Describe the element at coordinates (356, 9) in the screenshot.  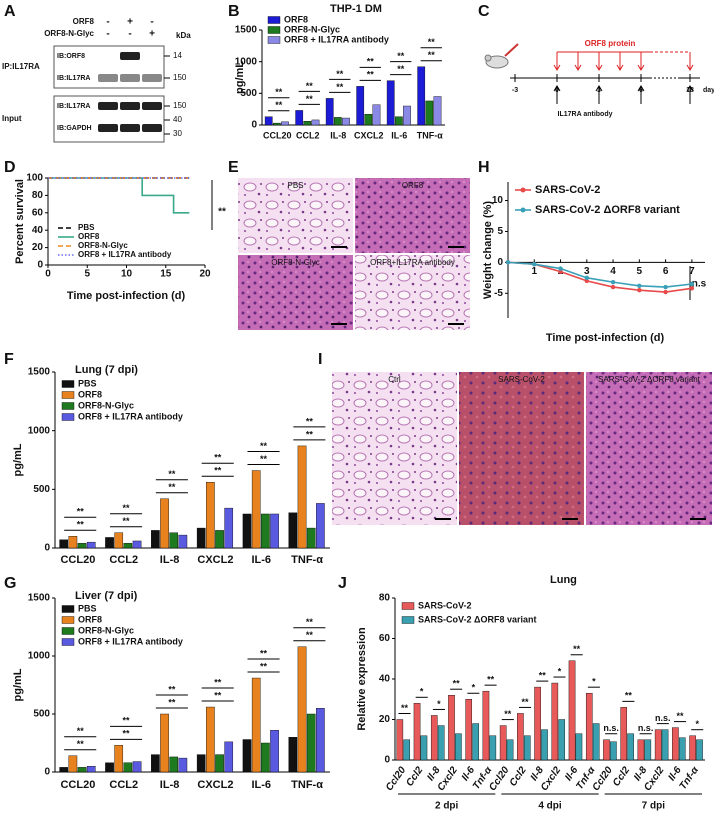
I see `chart-title: THP-1 DM` at that location.